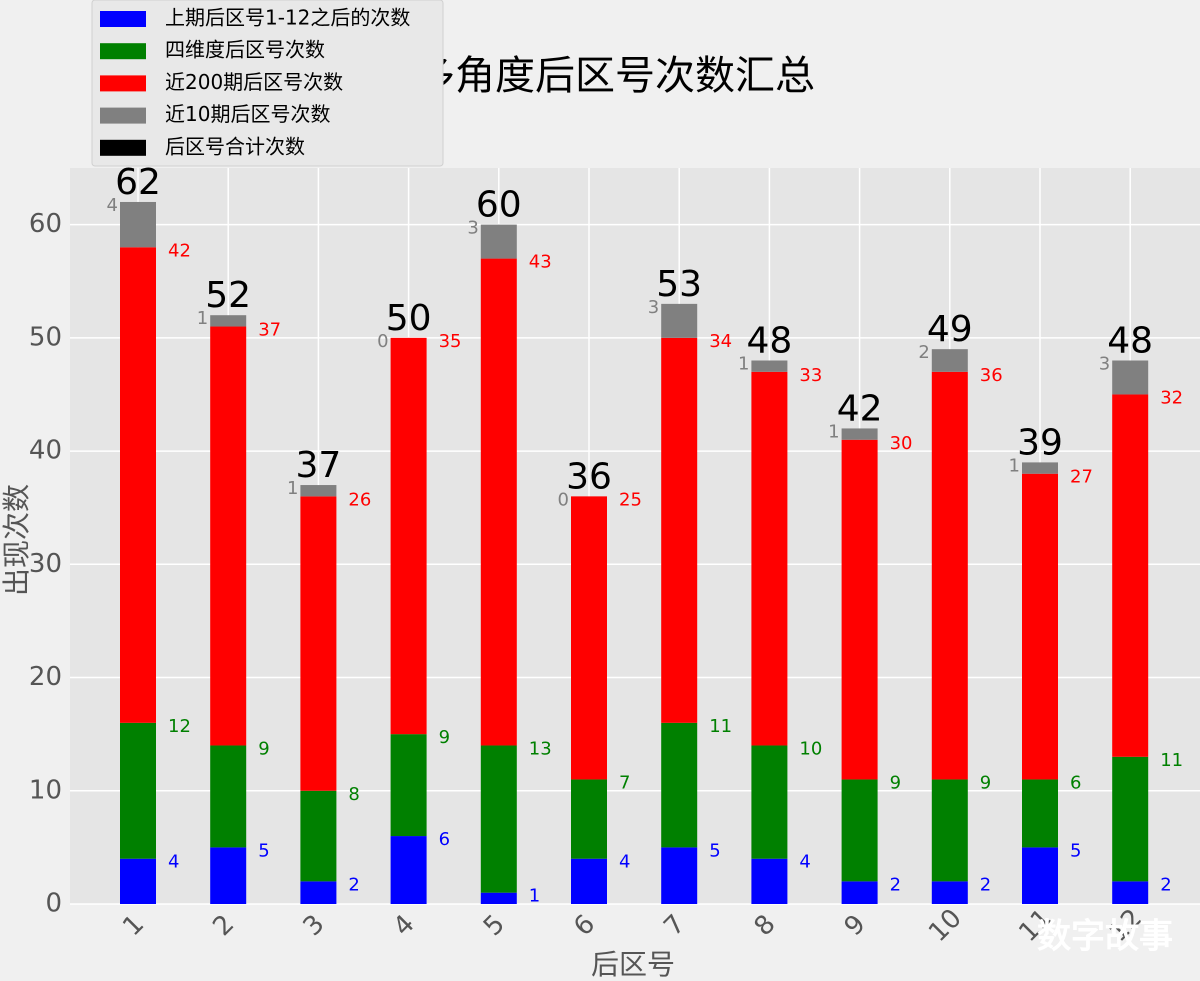 The width and height of the screenshot is (1200, 981). What do you see at coordinates (714, 850) in the screenshot?
I see `value-label: 5` at bounding box center [714, 850].